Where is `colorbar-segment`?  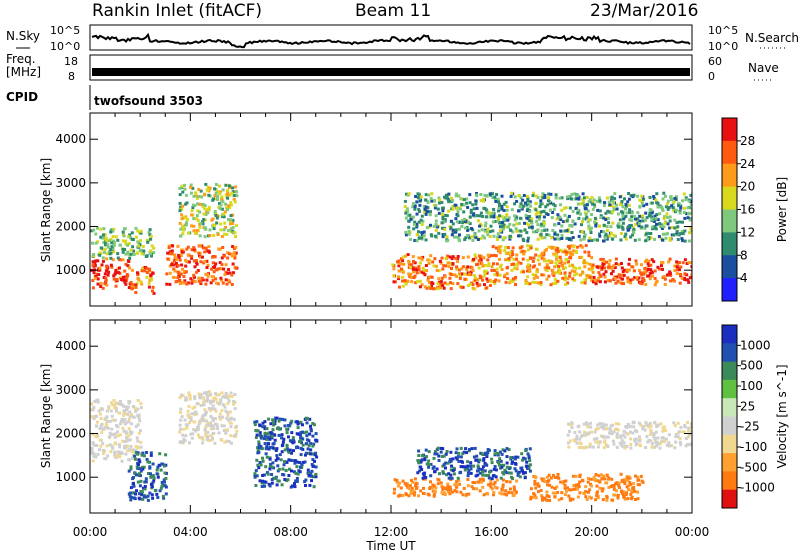 colorbar-segment is located at coordinates (729, 334).